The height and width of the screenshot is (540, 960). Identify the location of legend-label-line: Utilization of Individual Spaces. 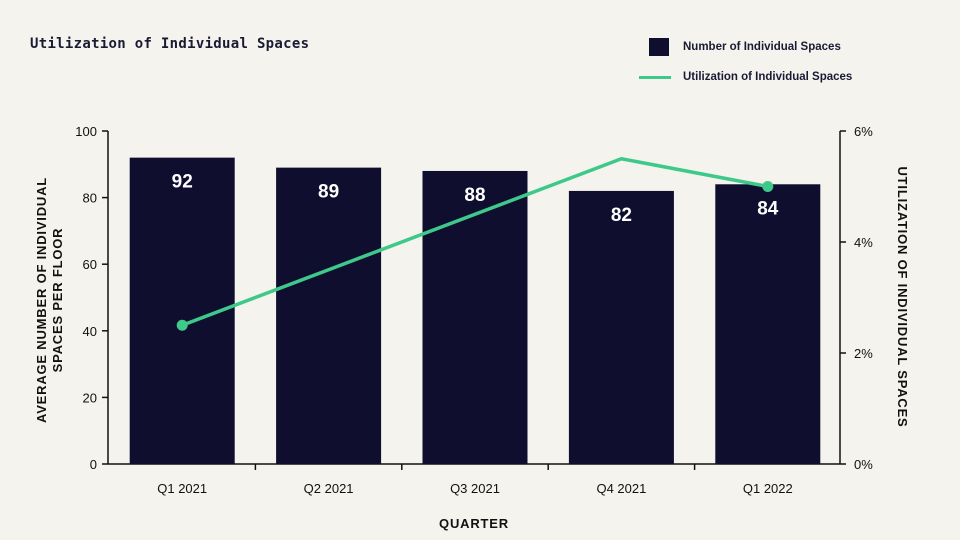
(768, 77).